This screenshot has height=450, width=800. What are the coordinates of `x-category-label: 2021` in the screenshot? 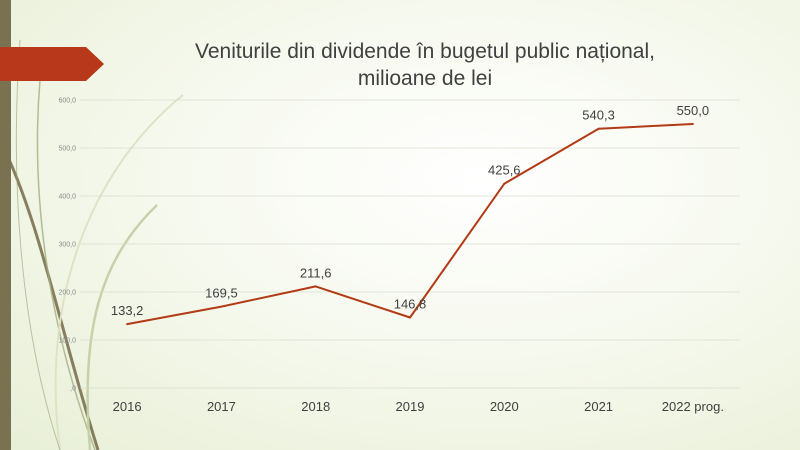 It's located at (598, 406).